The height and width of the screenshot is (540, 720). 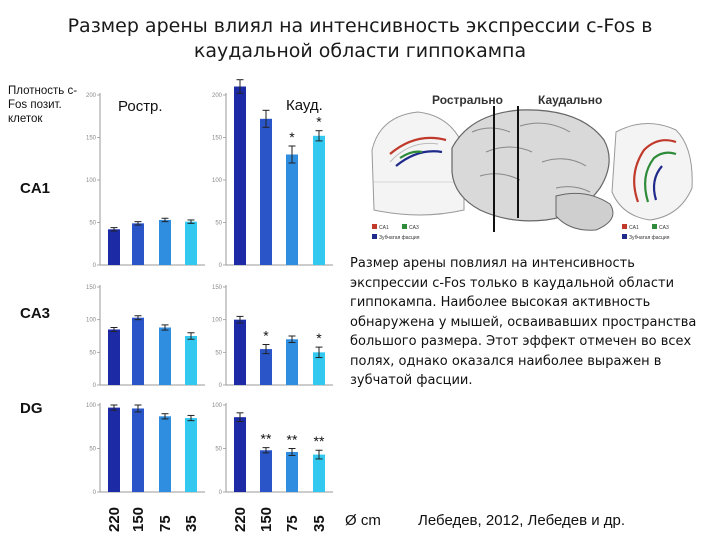 I want to click on sagittal-brain-illustration, so click(x=532, y=169).